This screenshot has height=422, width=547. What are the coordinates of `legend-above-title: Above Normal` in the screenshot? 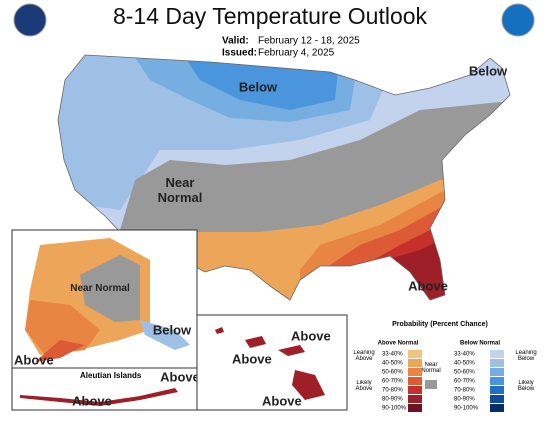 It's located at (398, 344).